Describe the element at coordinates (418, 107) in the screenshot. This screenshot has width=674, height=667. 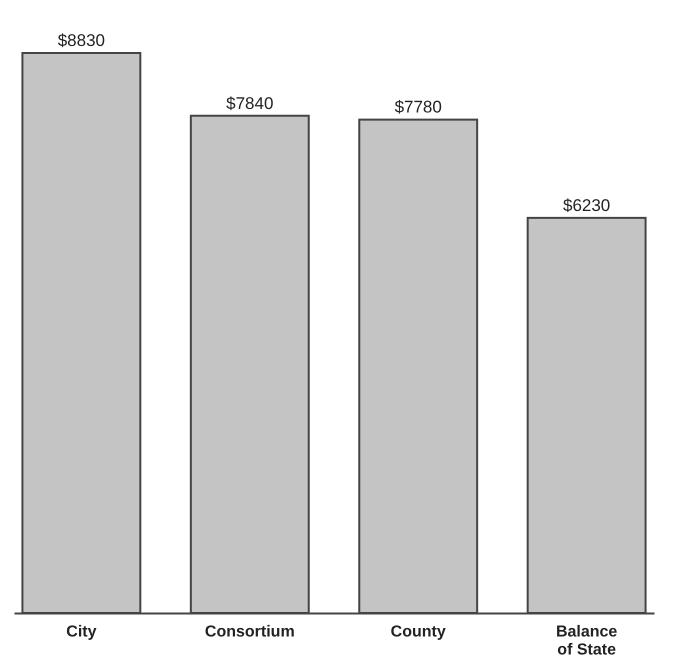
I see `data-label: $7780` at that location.